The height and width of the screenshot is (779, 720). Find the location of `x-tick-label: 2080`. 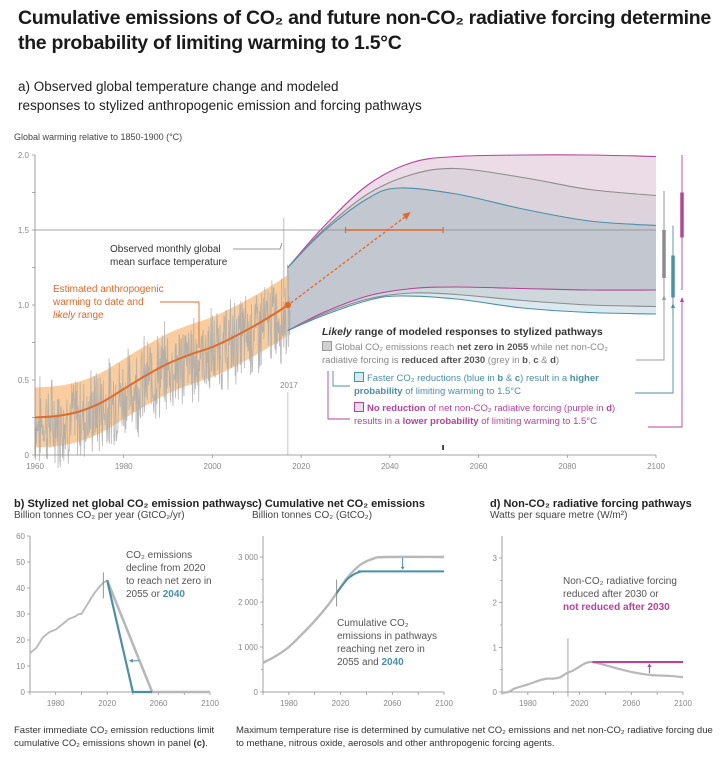

x-tick-label: 2080 is located at coordinates (567, 466).